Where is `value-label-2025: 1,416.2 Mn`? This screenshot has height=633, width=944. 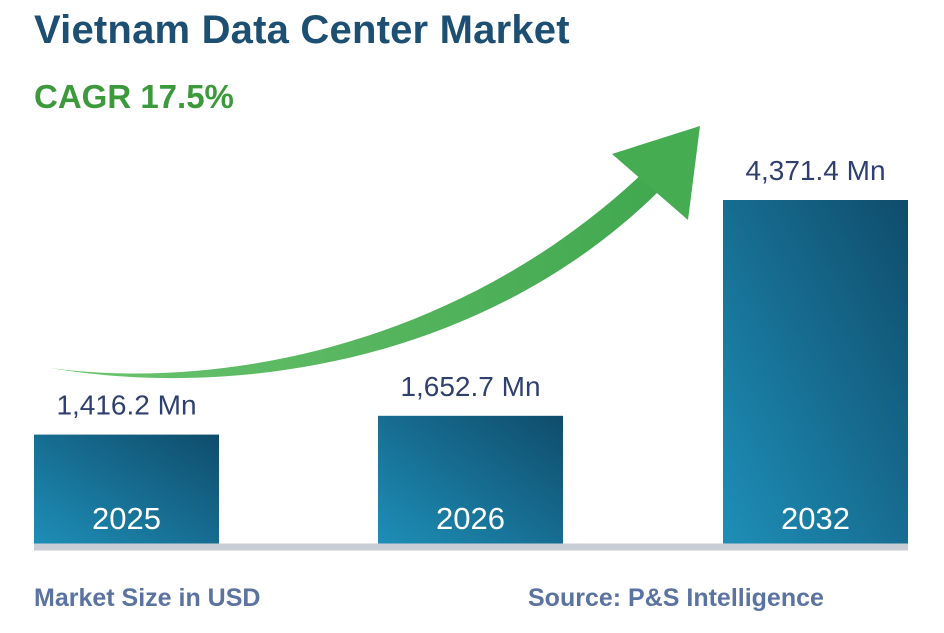 value-label-2025: 1,416.2 Mn is located at coordinates (126, 405).